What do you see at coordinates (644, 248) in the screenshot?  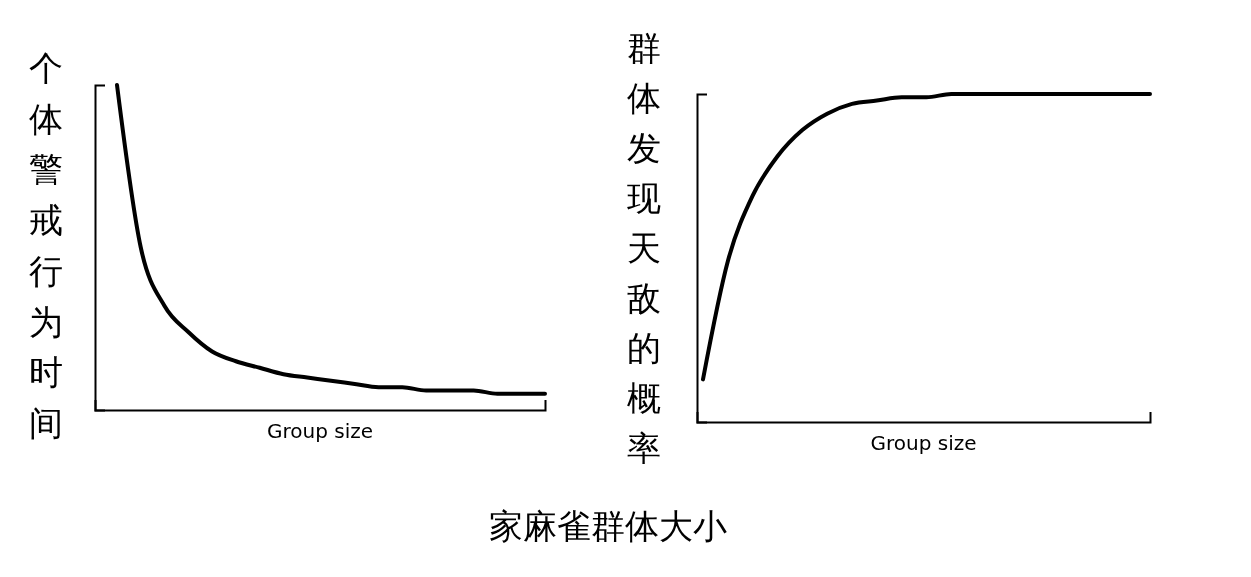 I see `text: 群体发现天敌的概率` at bounding box center [644, 248].